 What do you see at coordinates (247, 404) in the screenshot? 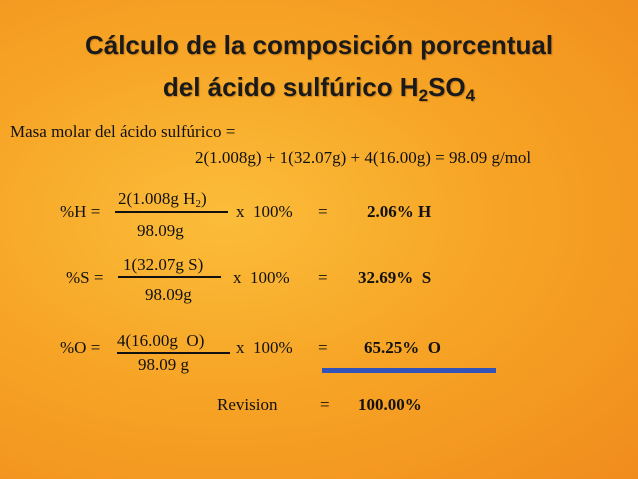
I see `revision-label: Revision` at bounding box center [247, 404].